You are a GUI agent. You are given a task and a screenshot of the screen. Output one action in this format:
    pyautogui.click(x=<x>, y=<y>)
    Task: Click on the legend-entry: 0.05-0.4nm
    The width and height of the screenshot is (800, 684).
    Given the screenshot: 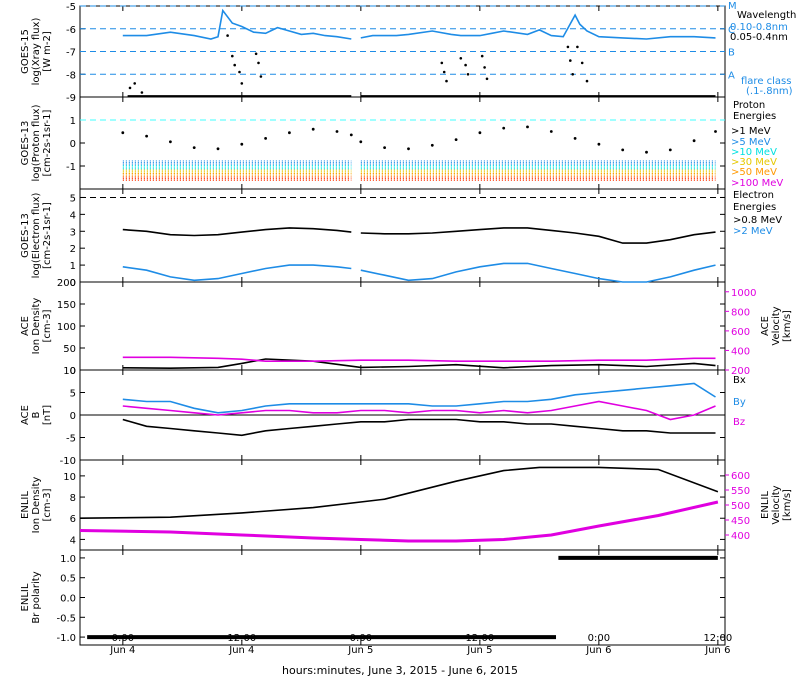 What is the action you would take?
    pyautogui.click(x=759, y=37)
    